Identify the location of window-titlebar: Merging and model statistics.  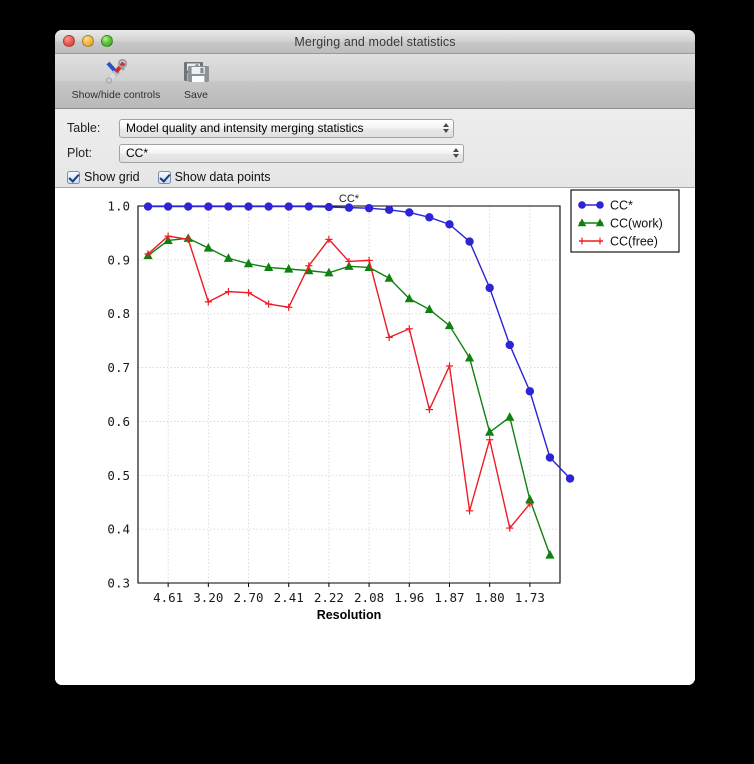
(375, 42).